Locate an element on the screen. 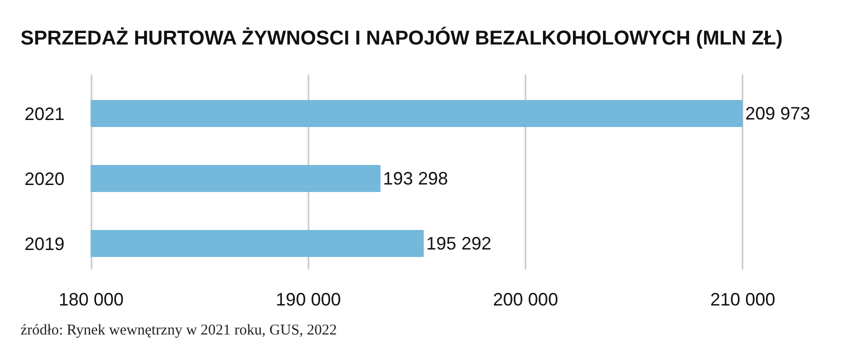 The width and height of the screenshot is (847, 346). text: źródło: Rynek wewnętrzny w 2021 roku, GUS, 2022 is located at coordinates (178, 330).